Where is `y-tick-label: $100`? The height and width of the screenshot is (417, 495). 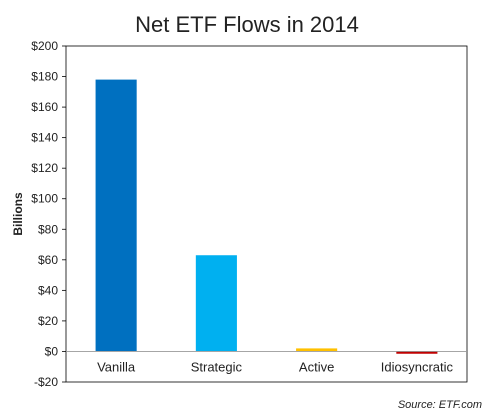
y-tick-label: $100 is located at coordinates (44, 199).